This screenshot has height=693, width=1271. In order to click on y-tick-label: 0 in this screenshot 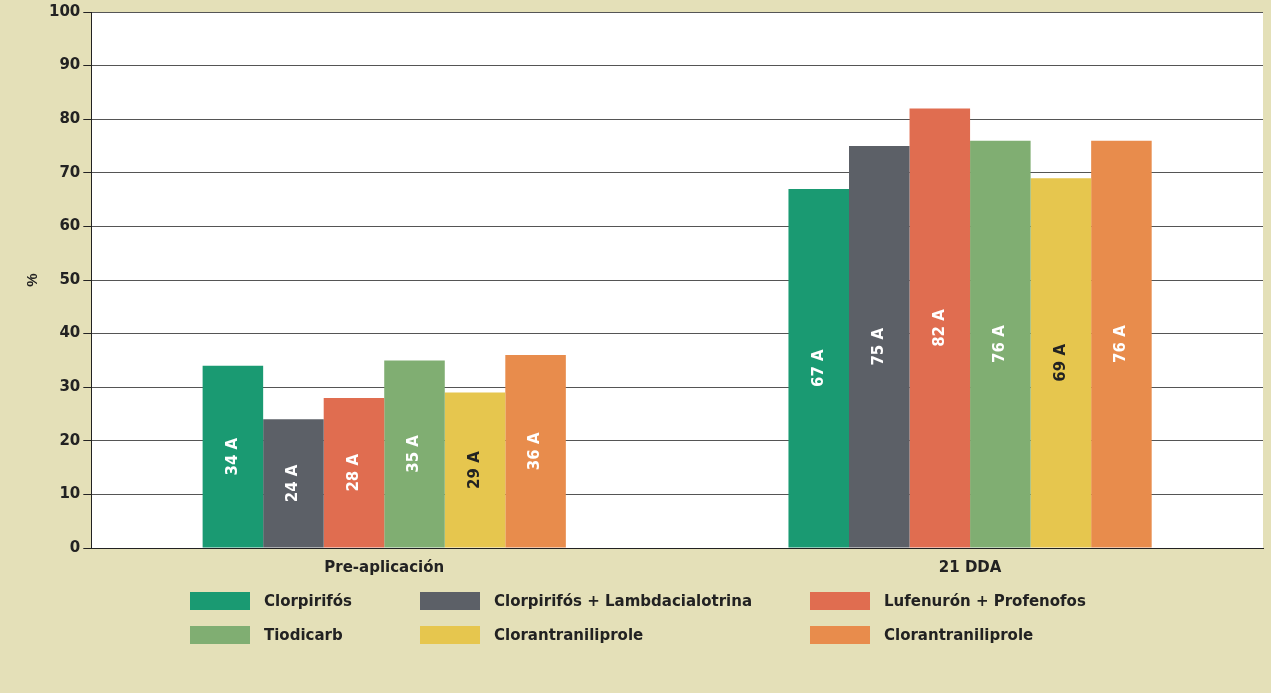, I will do `click(75, 546)`.